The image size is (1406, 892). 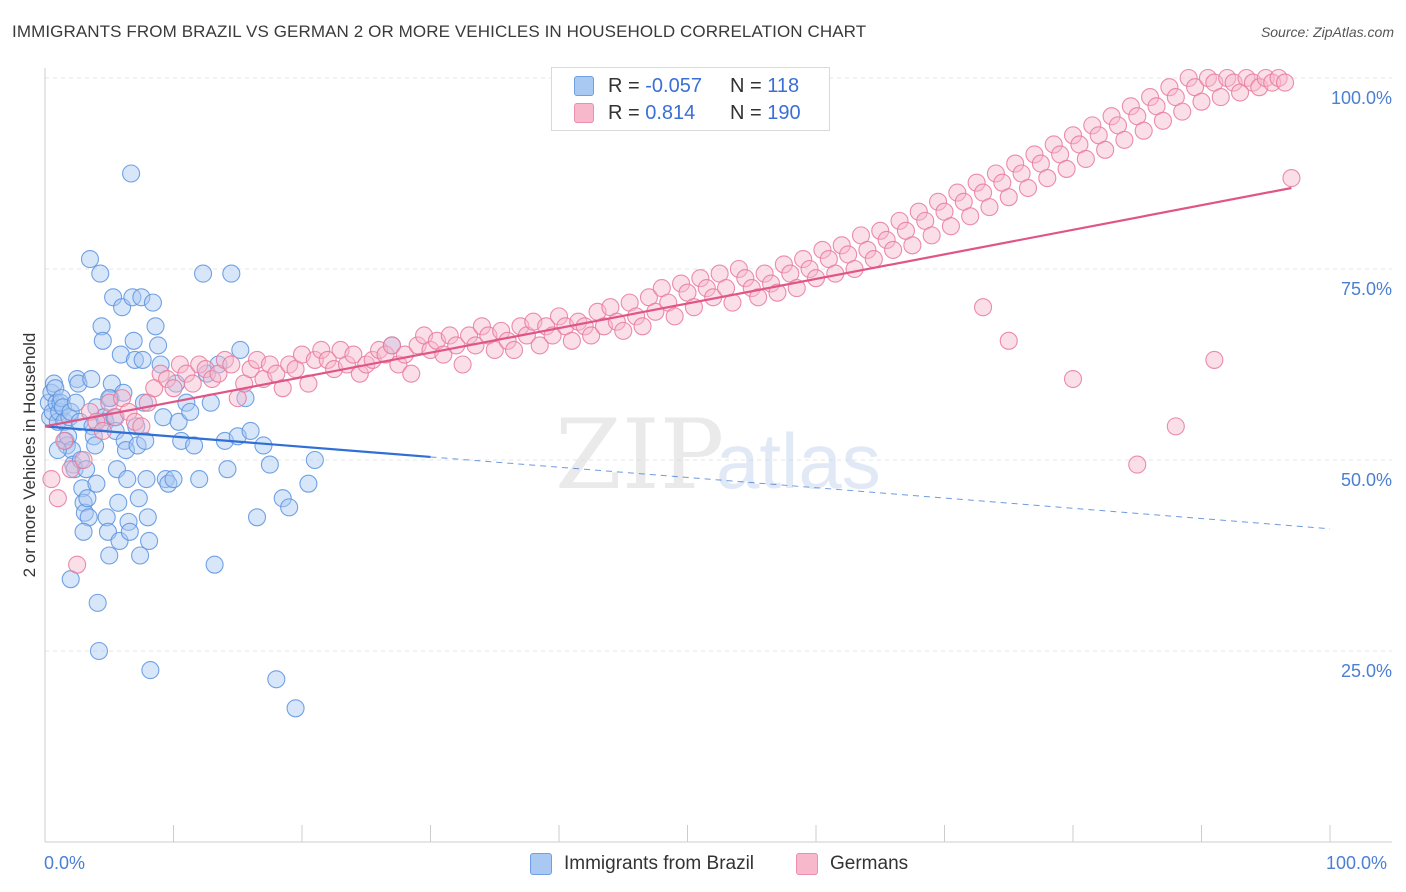 I want to click on bottom-legend-germans: Germans, so click(x=852, y=864).